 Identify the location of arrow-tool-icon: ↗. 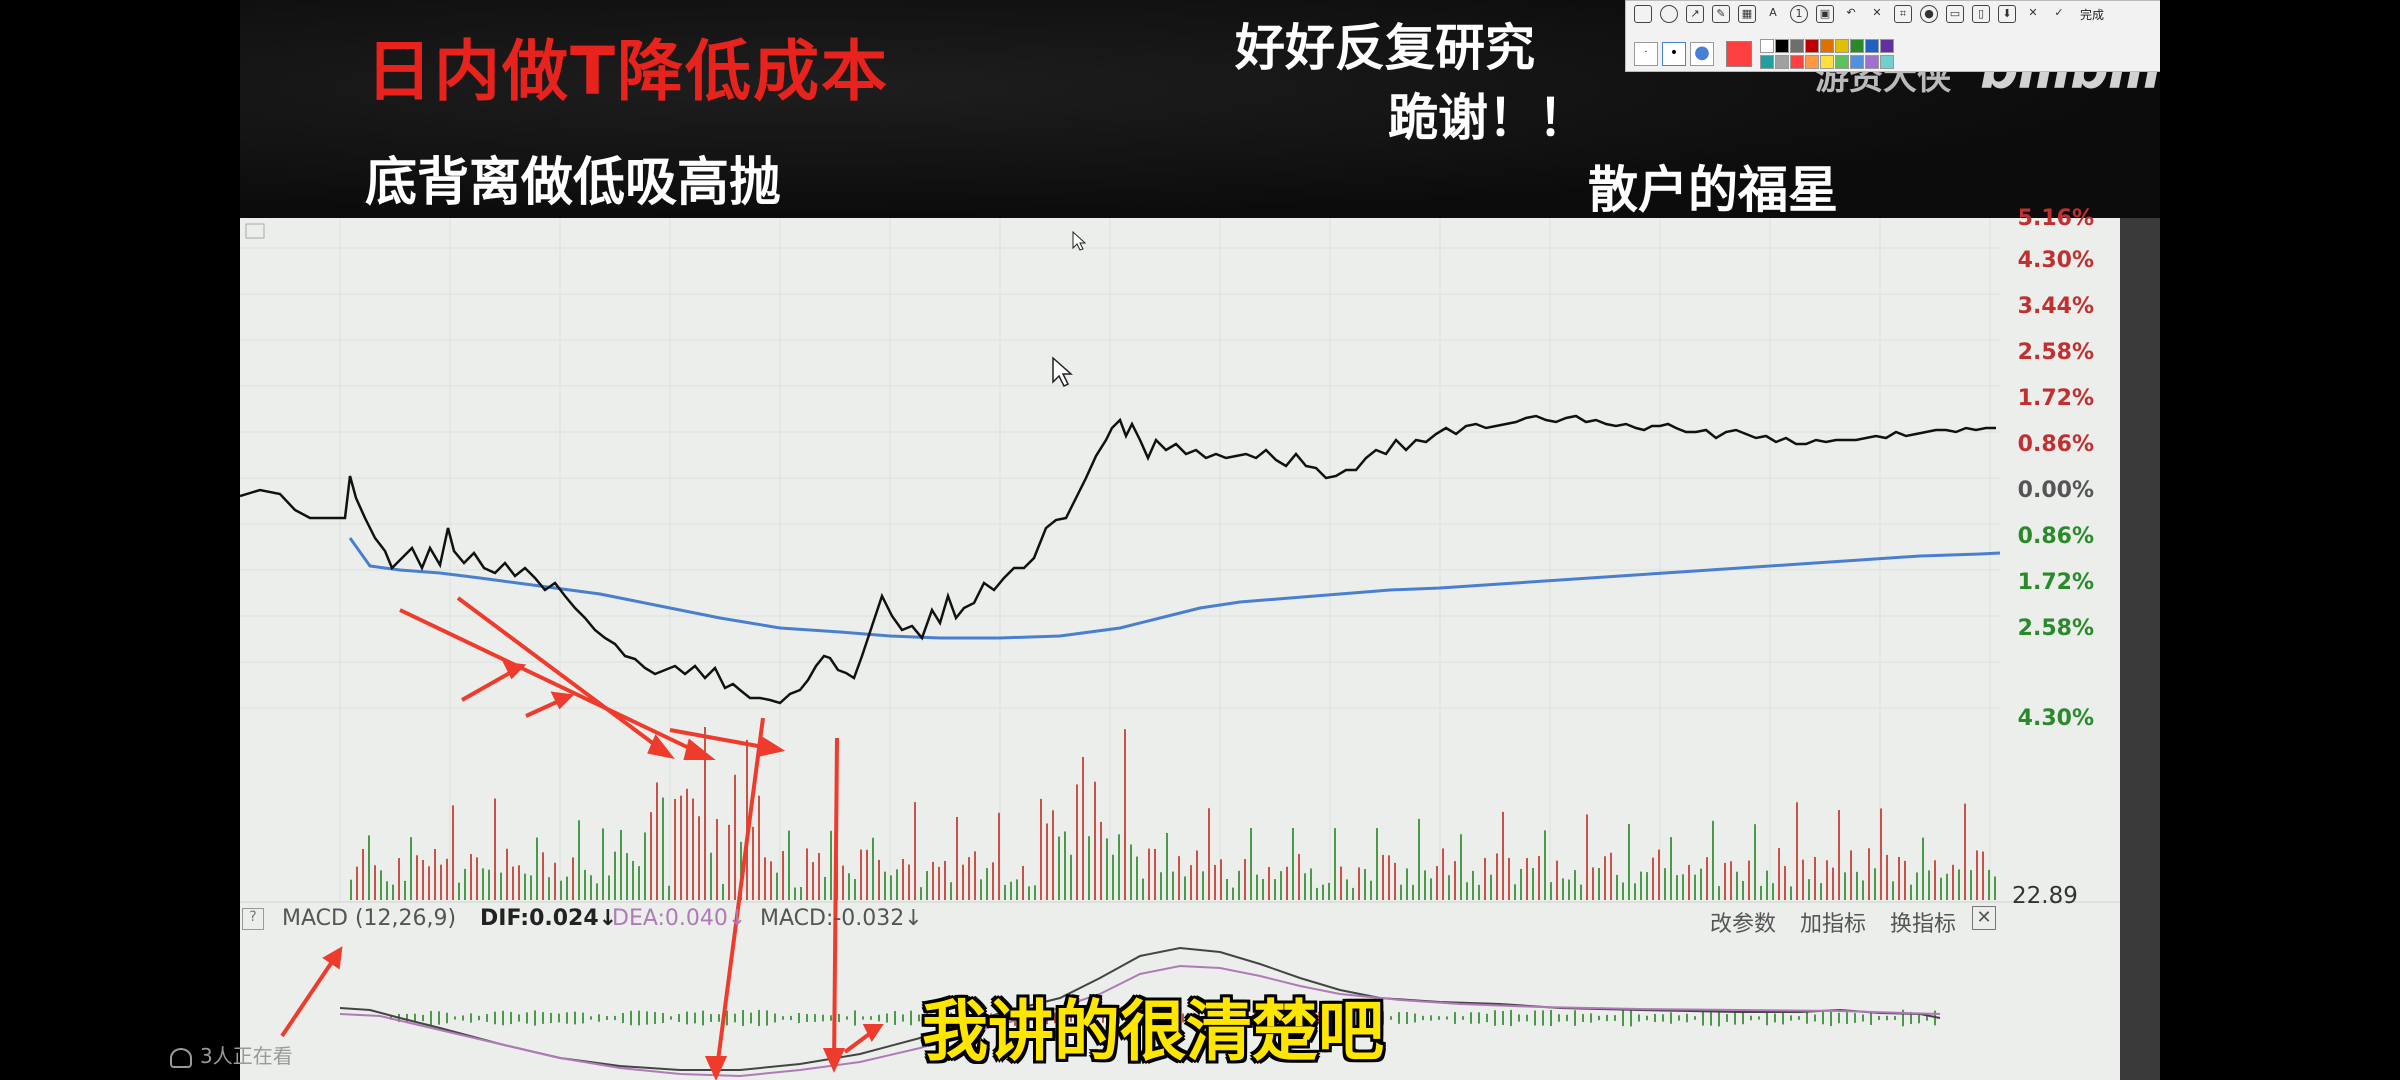
(1695, 14).